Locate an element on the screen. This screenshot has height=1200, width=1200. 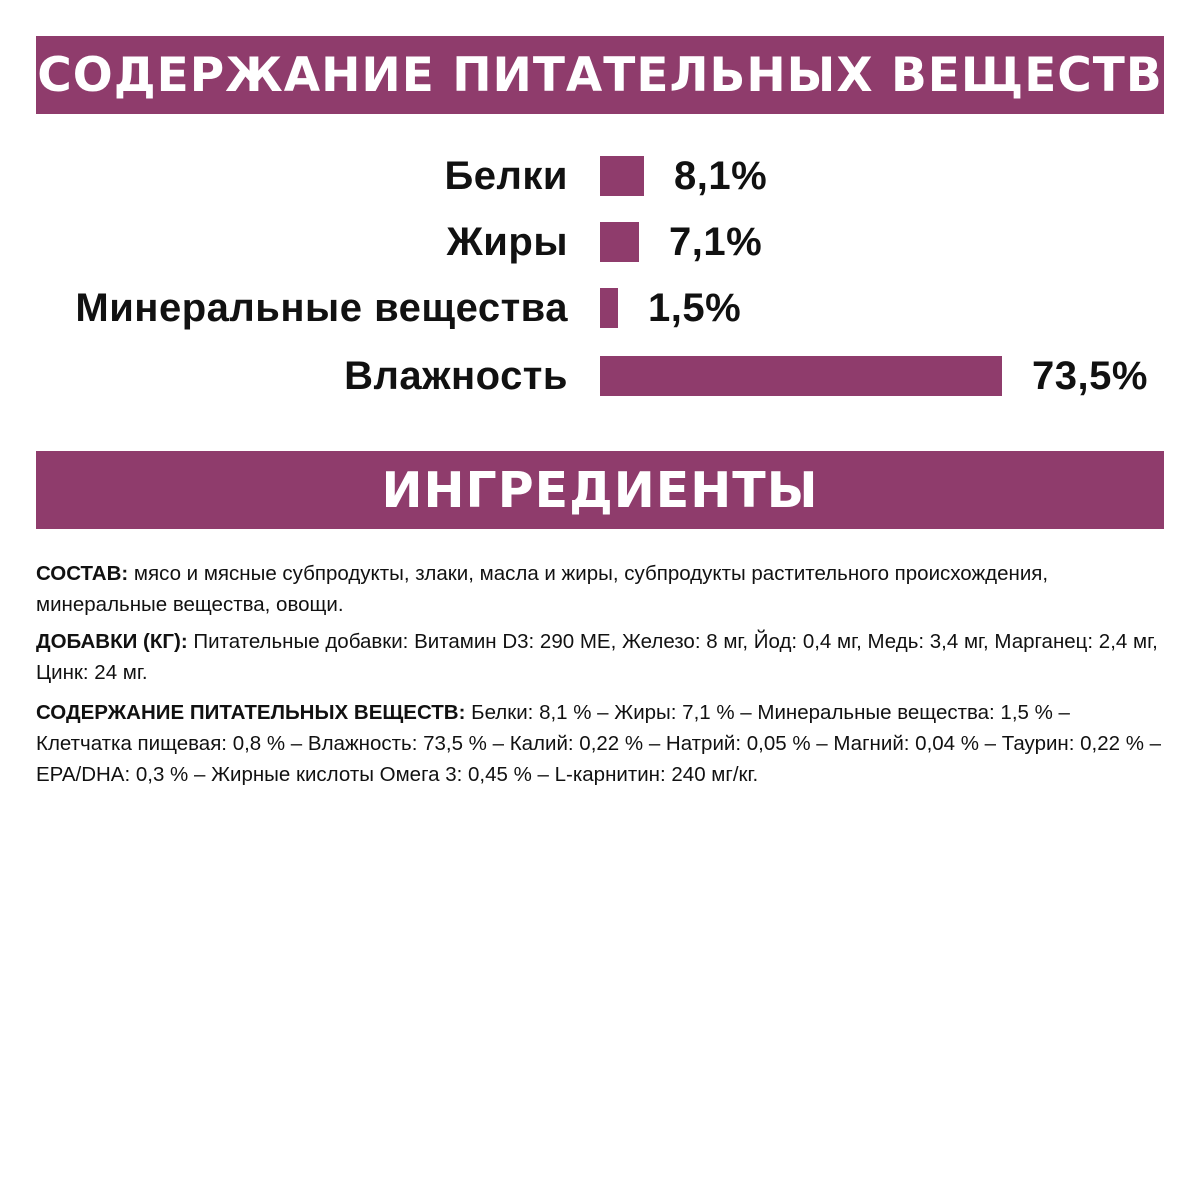
nutrients-banner: СОДЕРЖАНИЕ ПИТАТЕЛЬНЫХ ВЕЩЕСТВ is located at coordinates (600, 75).